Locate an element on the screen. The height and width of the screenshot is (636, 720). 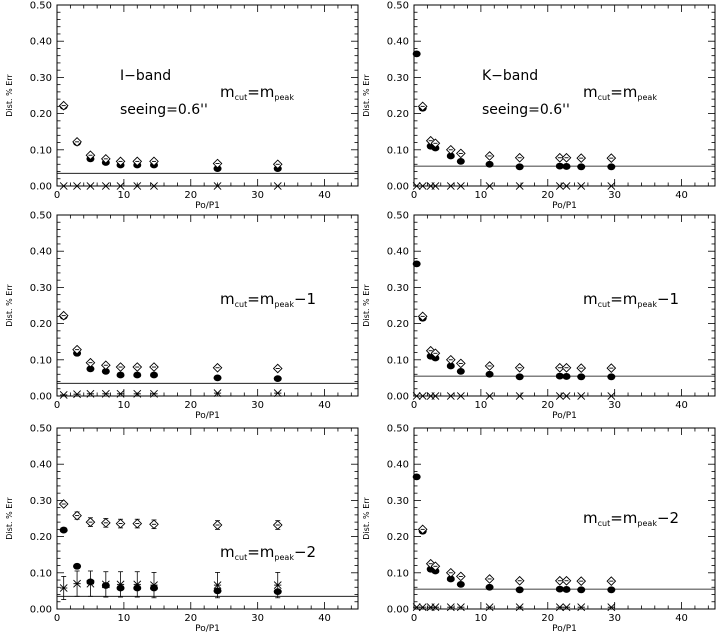
band-label: I−band is located at coordinates (145, 76).